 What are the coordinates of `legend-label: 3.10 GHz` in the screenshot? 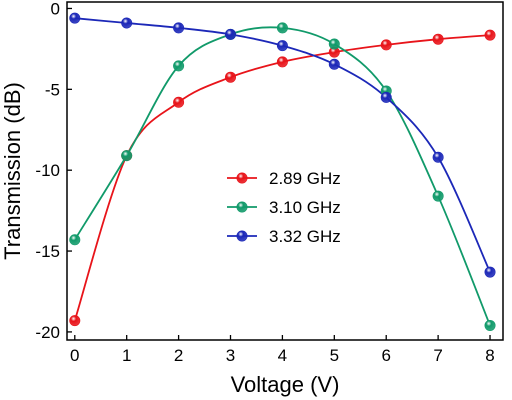 It's located at (305, 207).